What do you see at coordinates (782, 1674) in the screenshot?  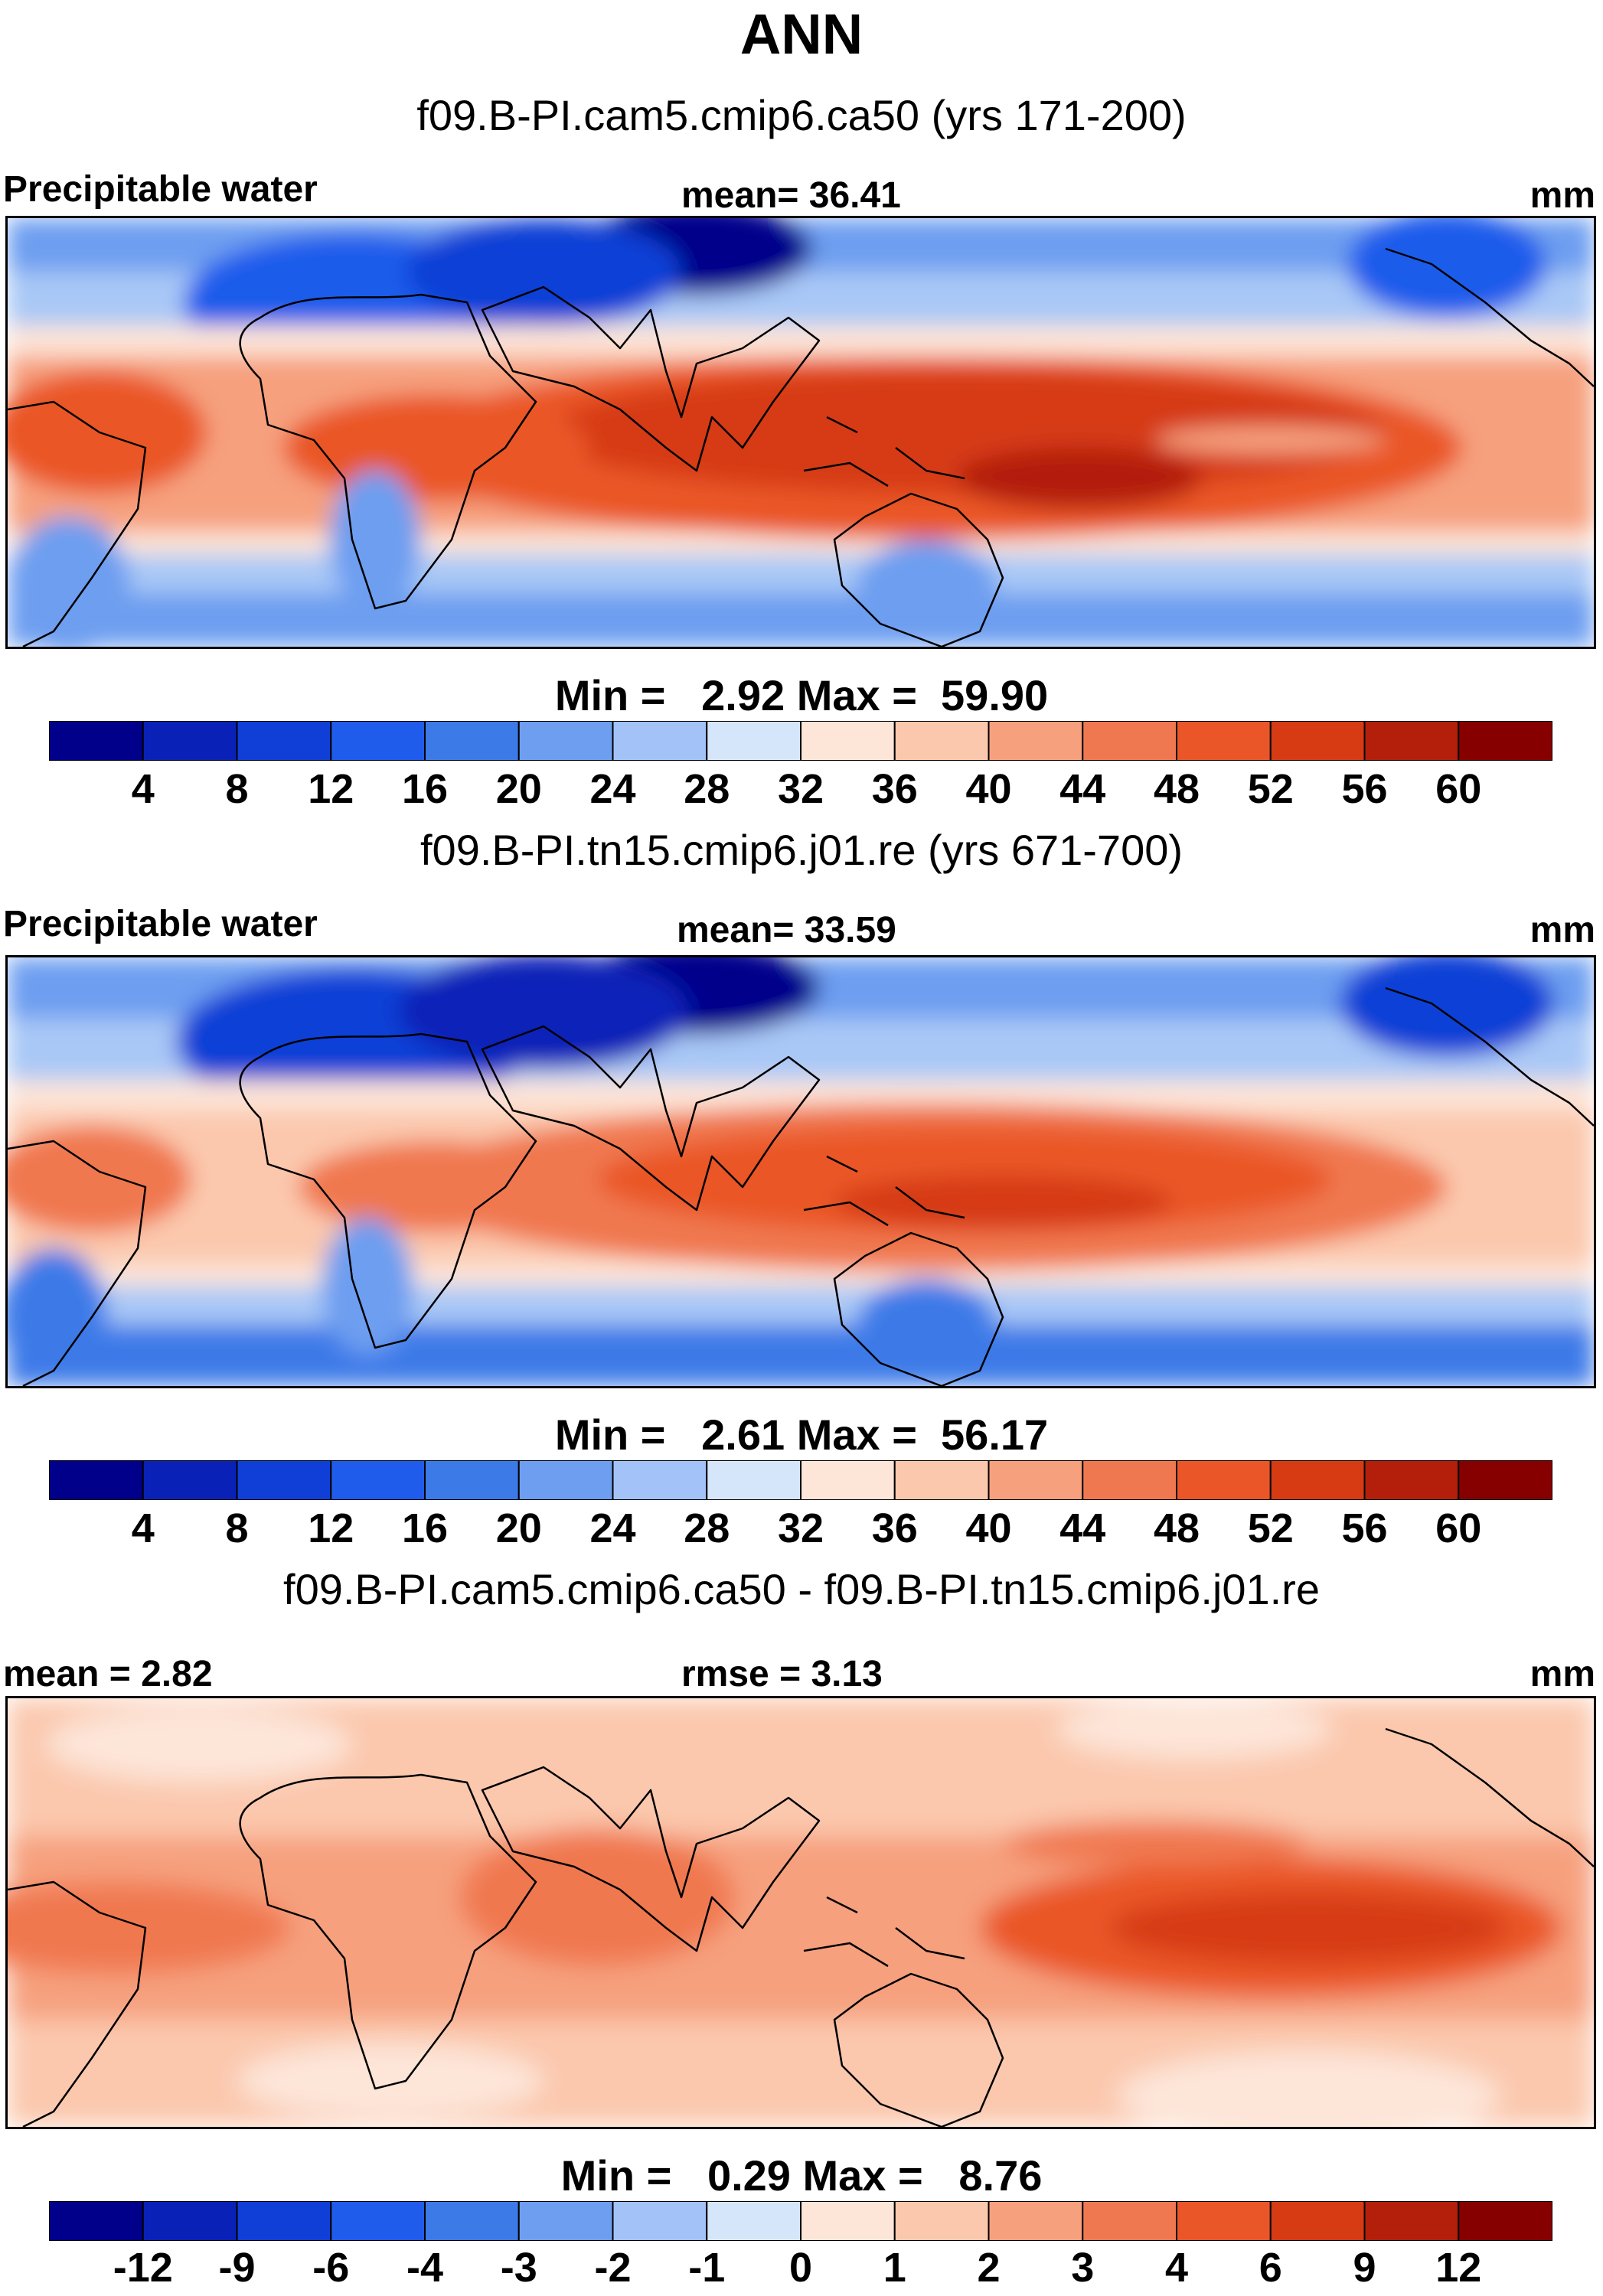 I see `panel3-rmse-label: rmse = 3.13` at bounding box center [782, 1674].